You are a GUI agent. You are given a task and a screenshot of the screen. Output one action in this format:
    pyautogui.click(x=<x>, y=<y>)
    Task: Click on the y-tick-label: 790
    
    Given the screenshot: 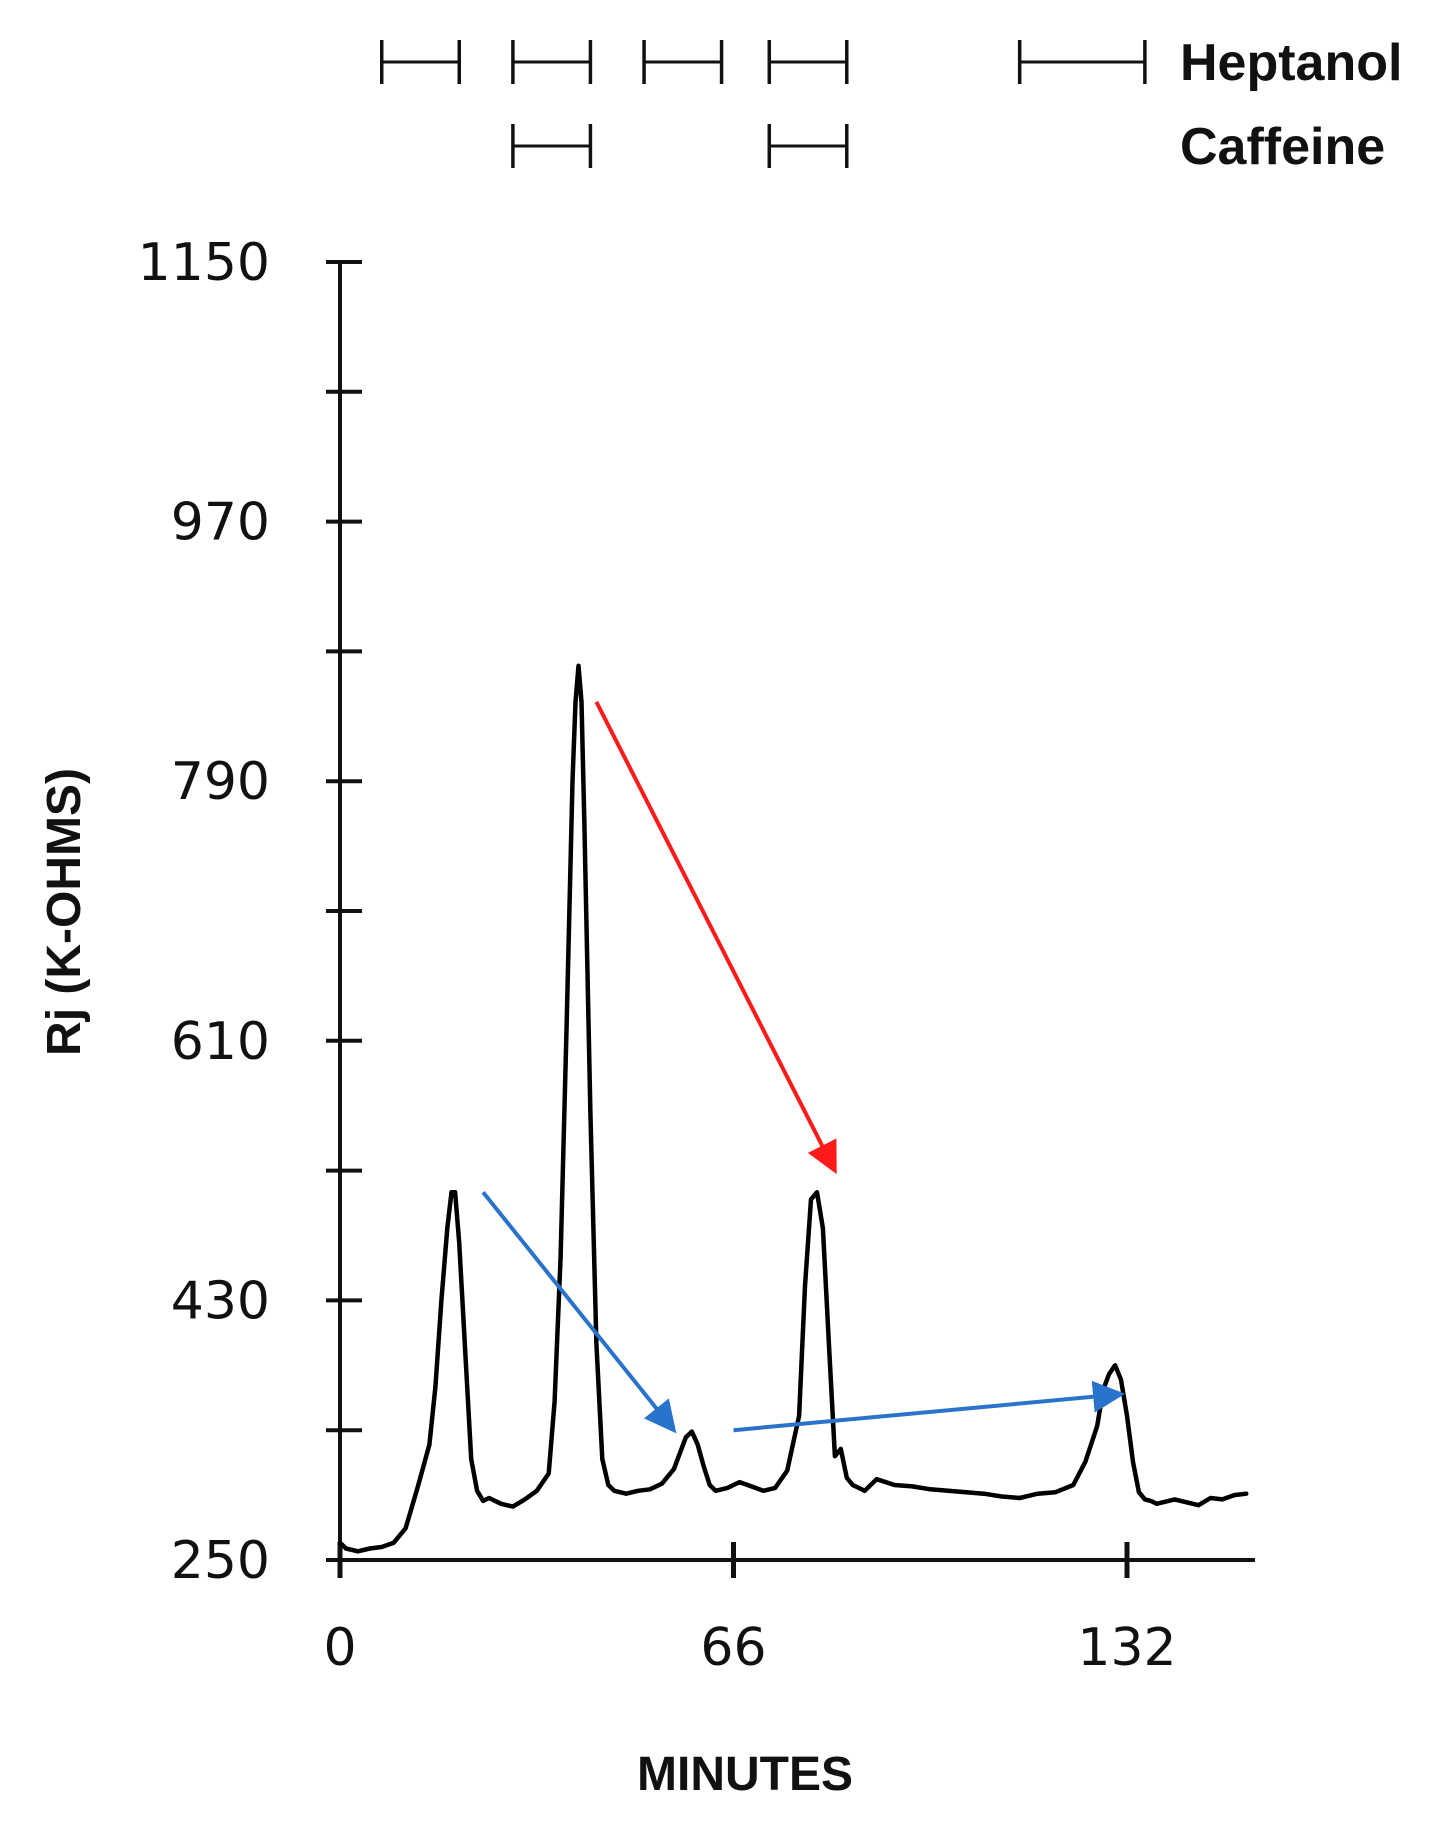 What is the action you would take?
    pyautogui.click(x=220, y=782)
    